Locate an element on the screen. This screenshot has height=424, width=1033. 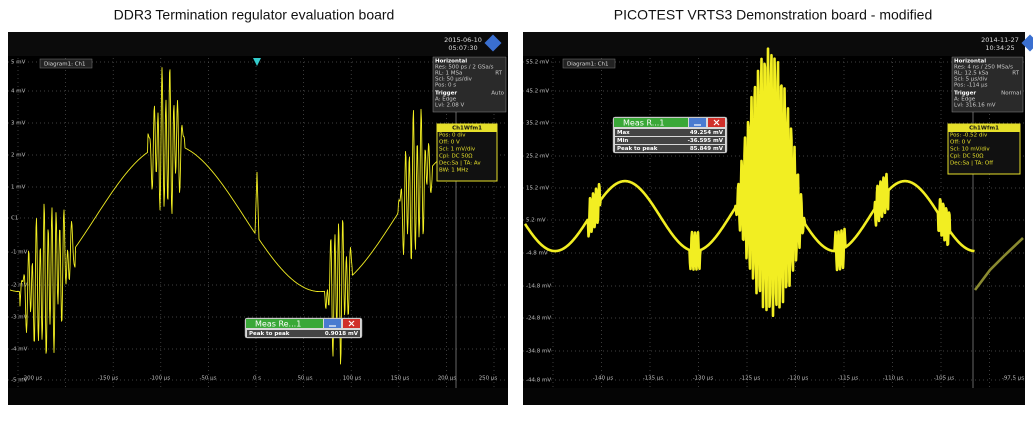
time: 05:07:30 is located at coordinates (462, 48).